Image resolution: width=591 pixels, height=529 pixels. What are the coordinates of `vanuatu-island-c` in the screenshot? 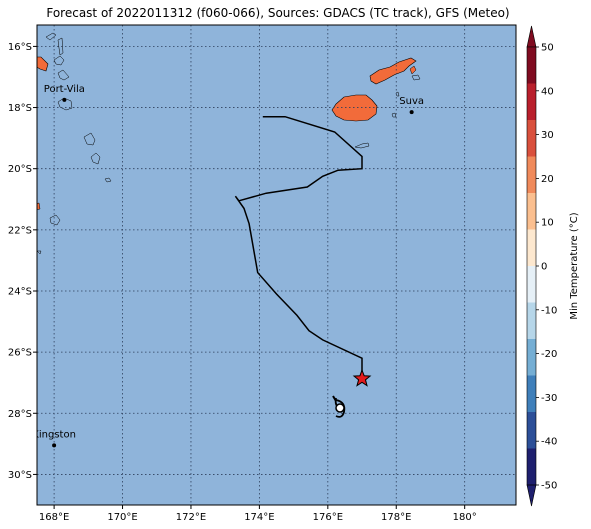 It's located at (59, 60).